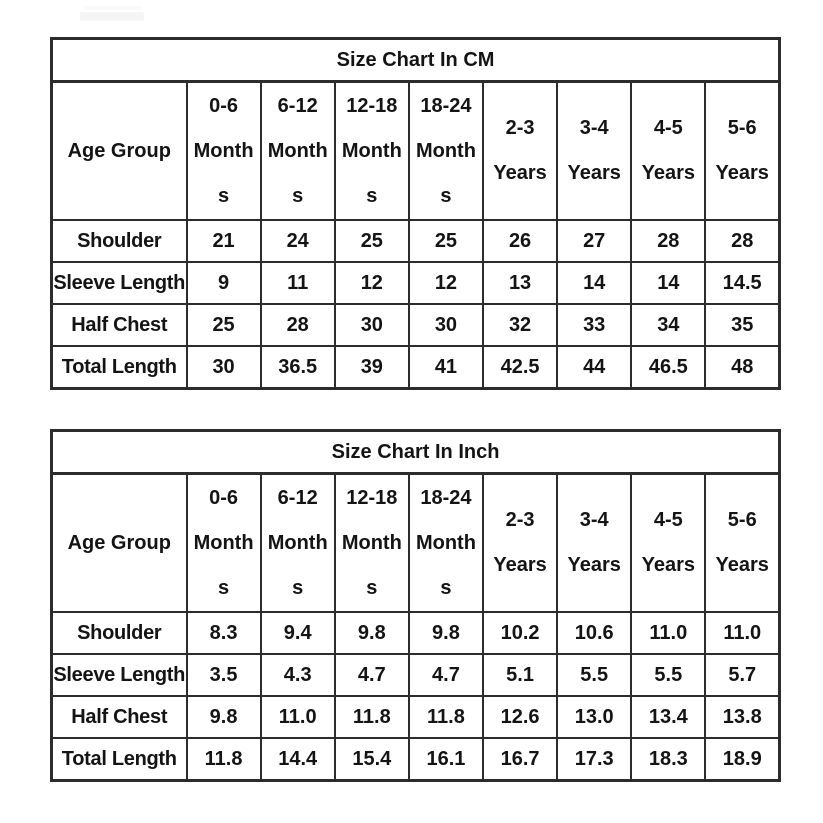  I want to click on column-header: 12-18 Month s, so click(371, 150).